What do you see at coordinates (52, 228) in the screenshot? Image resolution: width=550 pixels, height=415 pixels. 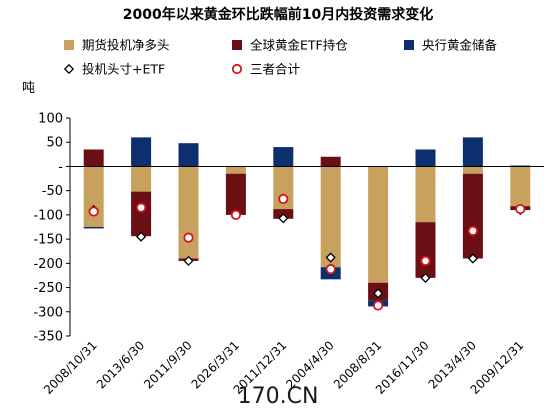 I see `y-axis: 100 50 - -50 -100 -150 -200 -250 -300 -350` at bounding box center [52, 228].